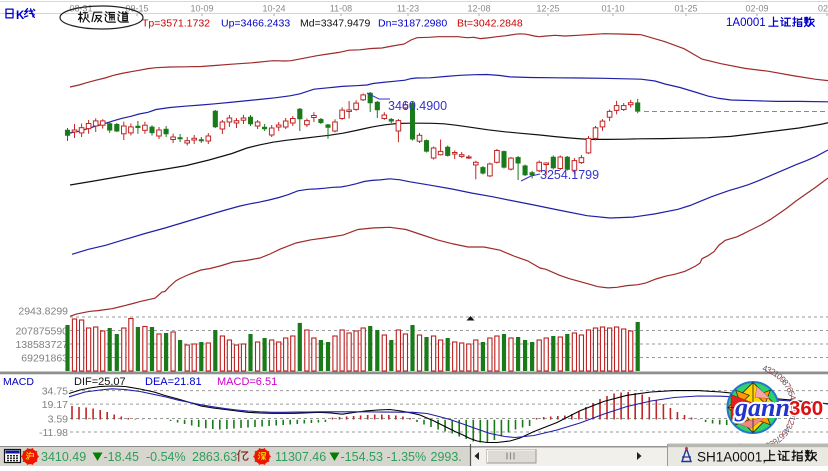 Image resolution: width=828 pixels, height=471 pixels. I want to click on svg-text: 02-2, so click(823, 9).